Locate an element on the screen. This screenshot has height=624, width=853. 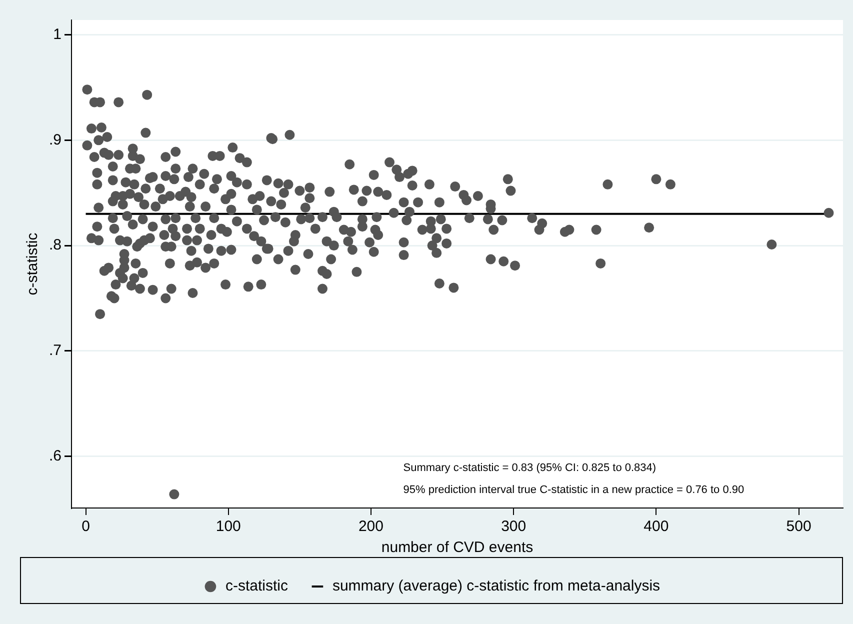
x-tick-label: 500 is located at coordinates (799, 527).